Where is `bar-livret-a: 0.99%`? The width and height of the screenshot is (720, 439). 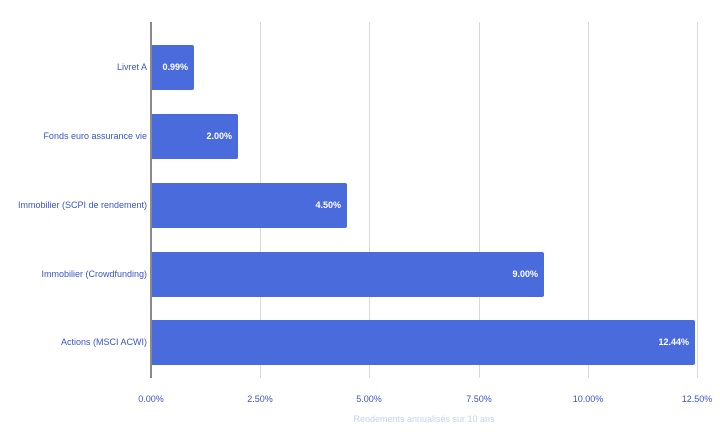
bar-livret-a: 0.99% is located at coordinates (172, 67).